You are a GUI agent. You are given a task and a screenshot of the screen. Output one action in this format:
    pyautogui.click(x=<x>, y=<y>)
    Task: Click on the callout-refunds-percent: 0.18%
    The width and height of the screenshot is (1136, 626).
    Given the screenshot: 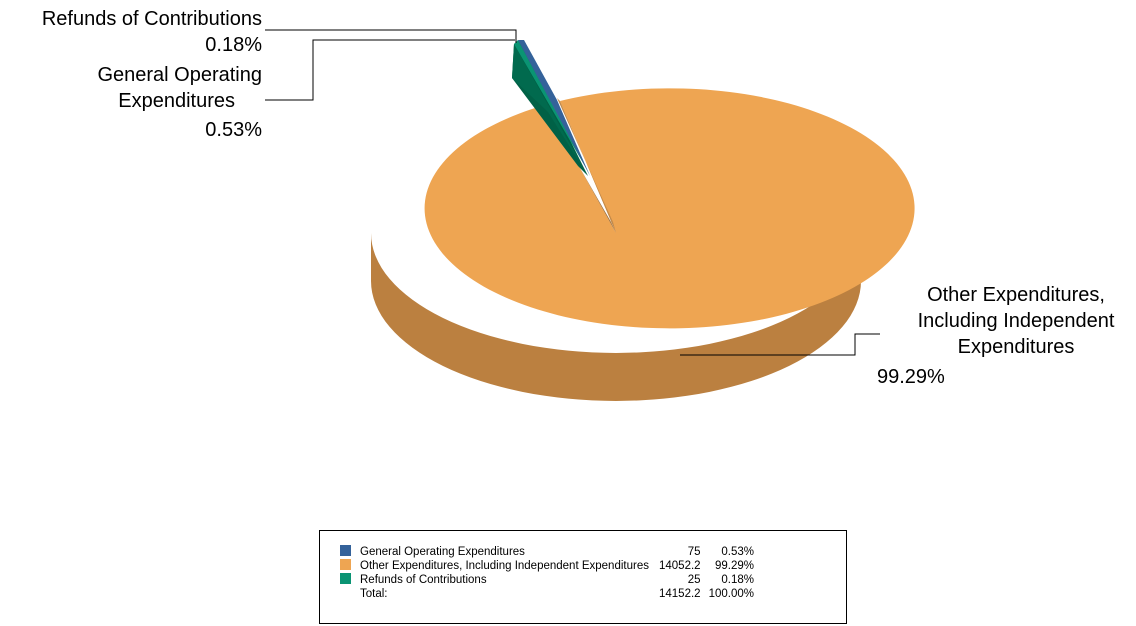 What is the action you would take?
    pyautogui.click(x=233, y=45)
    